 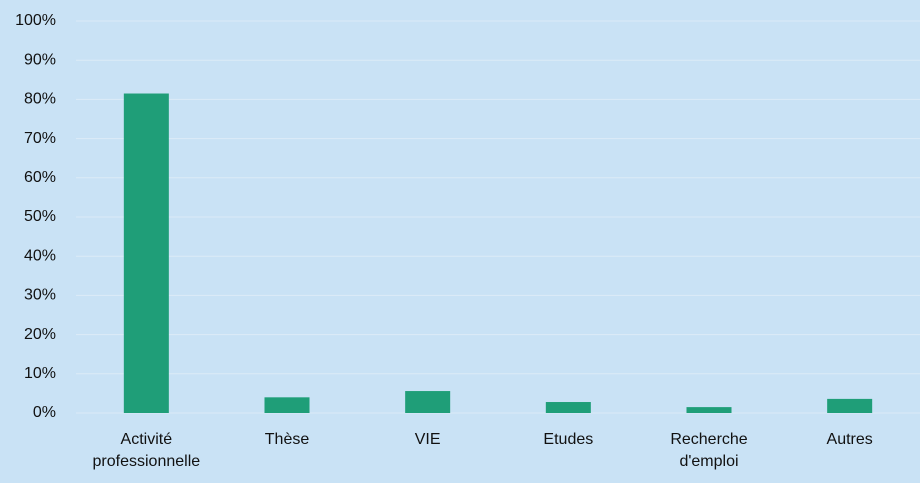 I want to click on x-tick-label: Autres, so click(x=849, y=439).